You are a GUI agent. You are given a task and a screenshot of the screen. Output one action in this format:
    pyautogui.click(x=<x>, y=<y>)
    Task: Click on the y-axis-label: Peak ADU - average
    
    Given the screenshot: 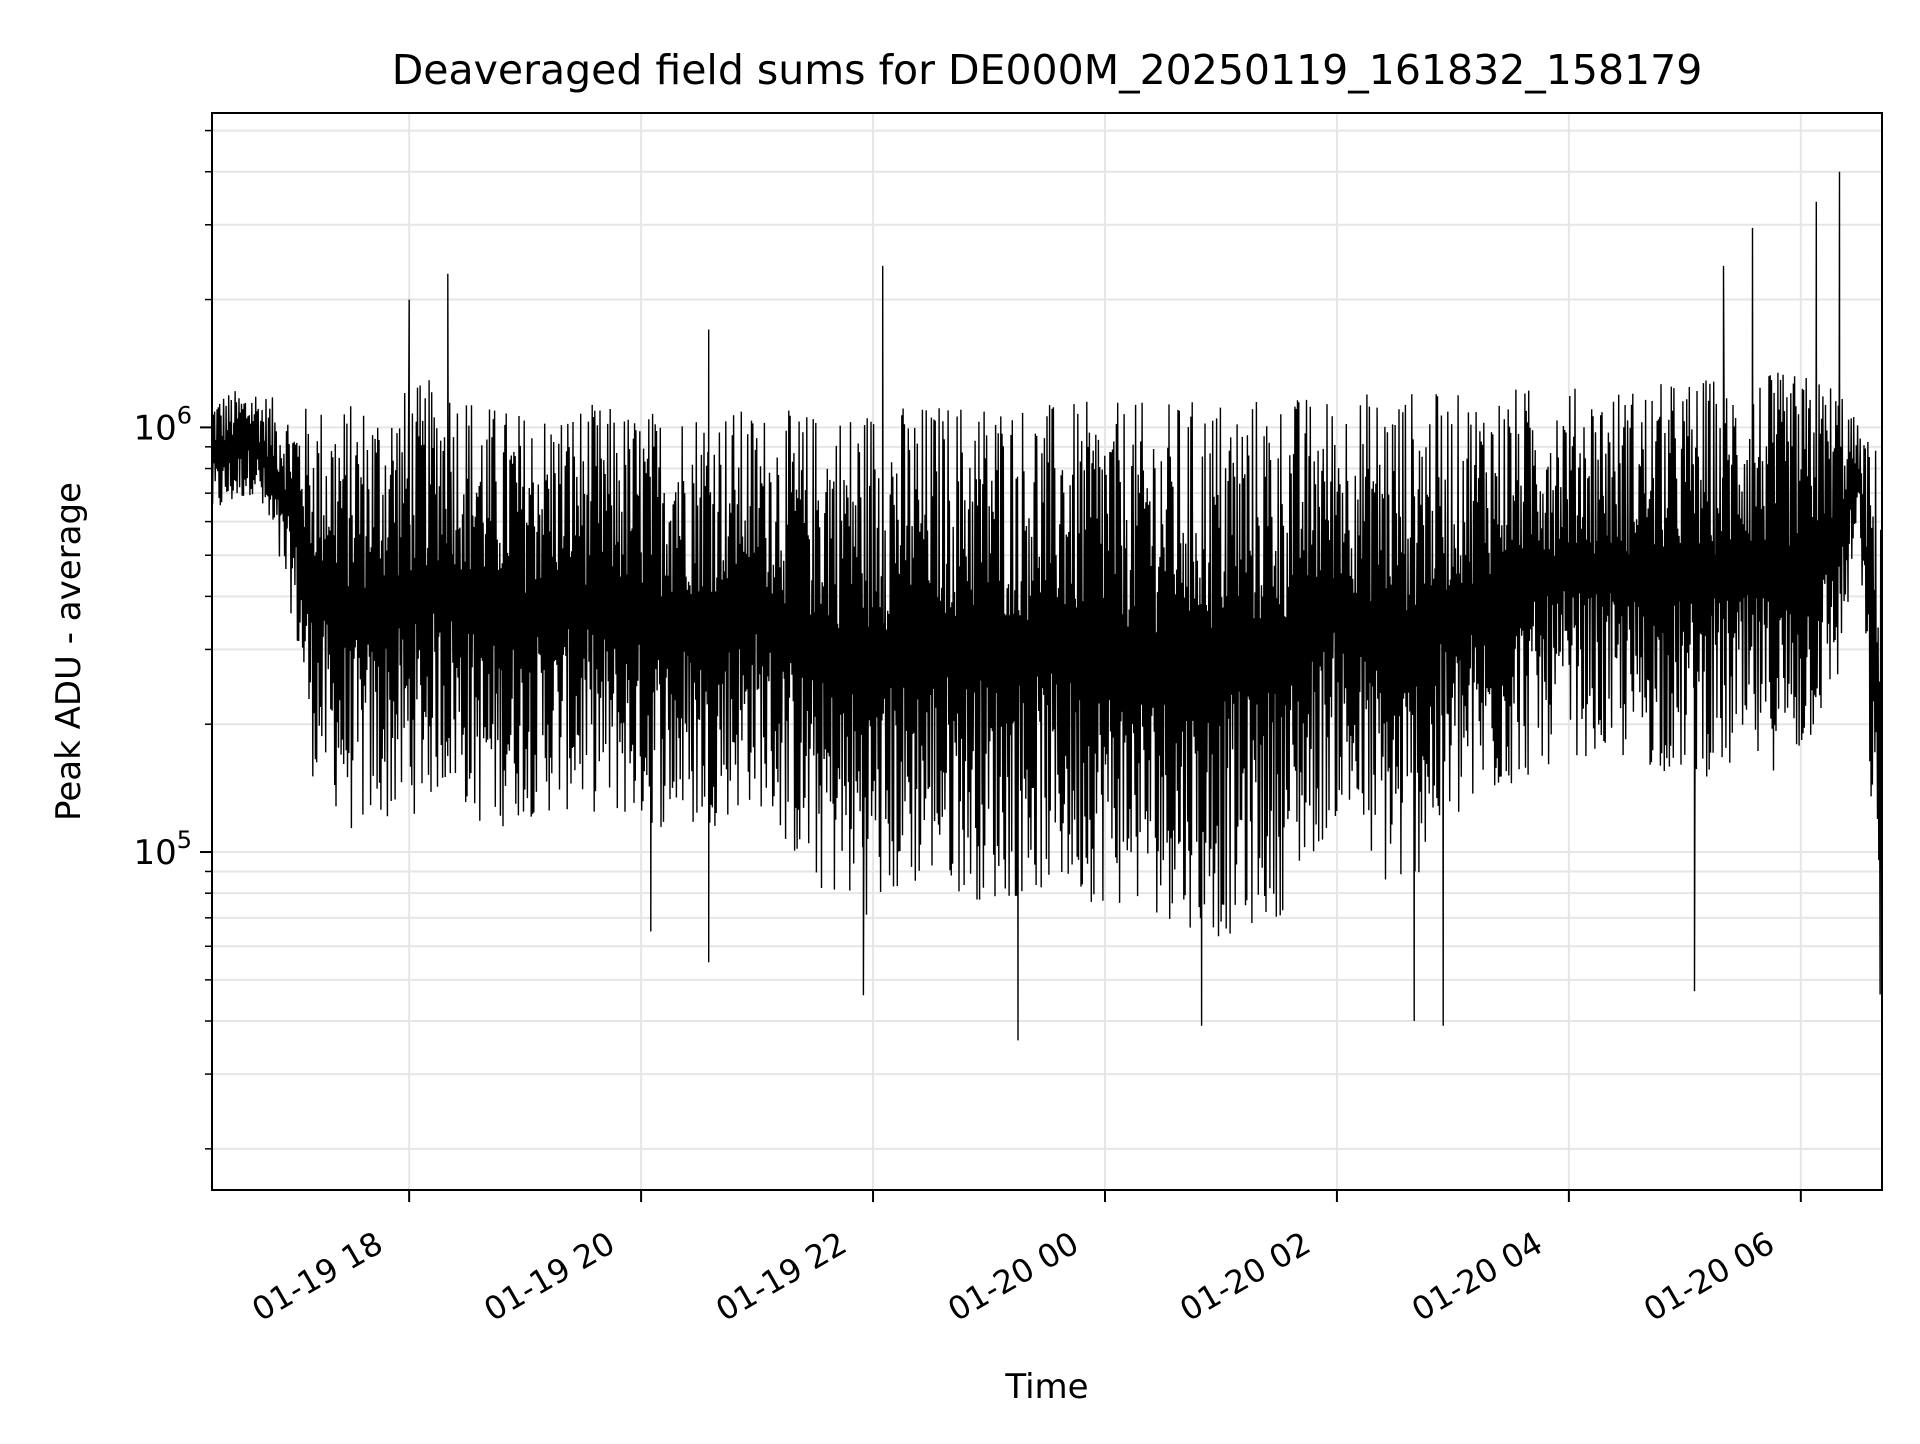 What is the action you would take?
    pyautogui.click(x=69, y=651)
    